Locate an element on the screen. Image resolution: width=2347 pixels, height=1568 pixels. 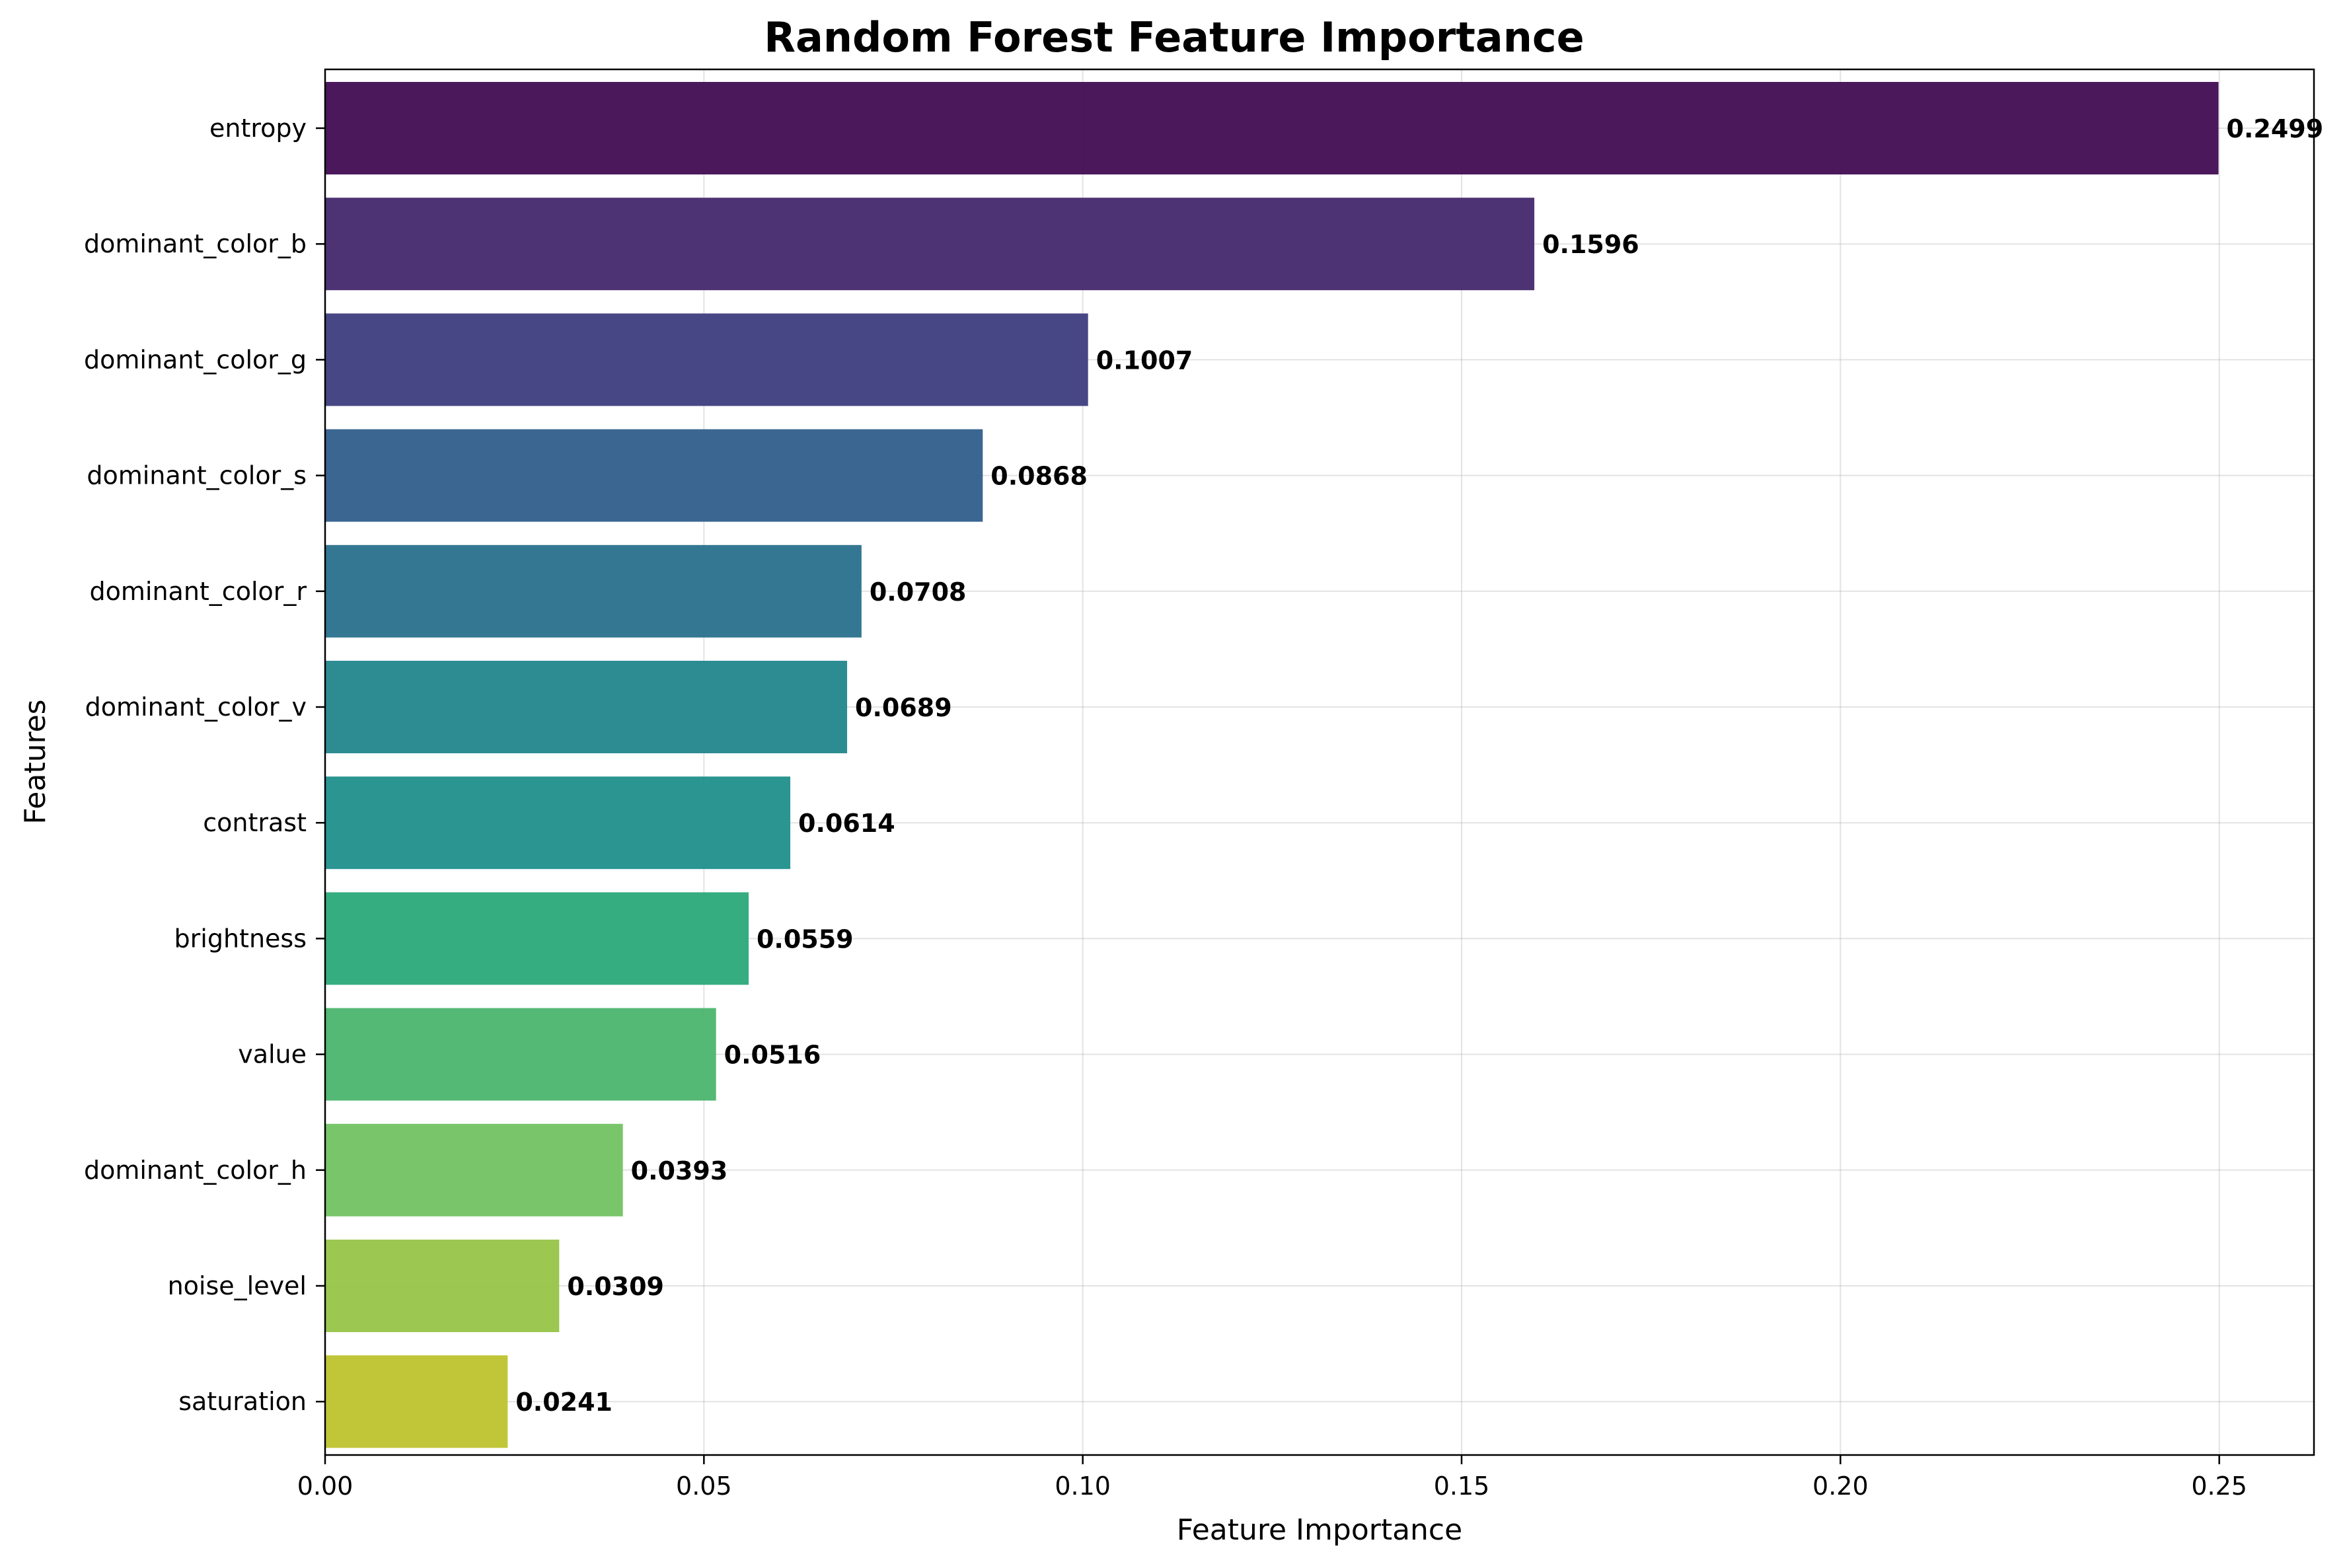
y-tick-label: dominant_color_g is located at coordinates (195, 359).